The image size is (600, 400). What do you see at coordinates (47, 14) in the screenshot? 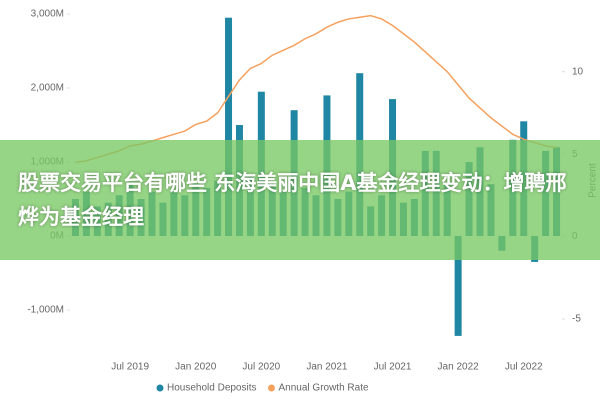
I see `y-tick-label: 3,000M` at bounding box center [47, 14].